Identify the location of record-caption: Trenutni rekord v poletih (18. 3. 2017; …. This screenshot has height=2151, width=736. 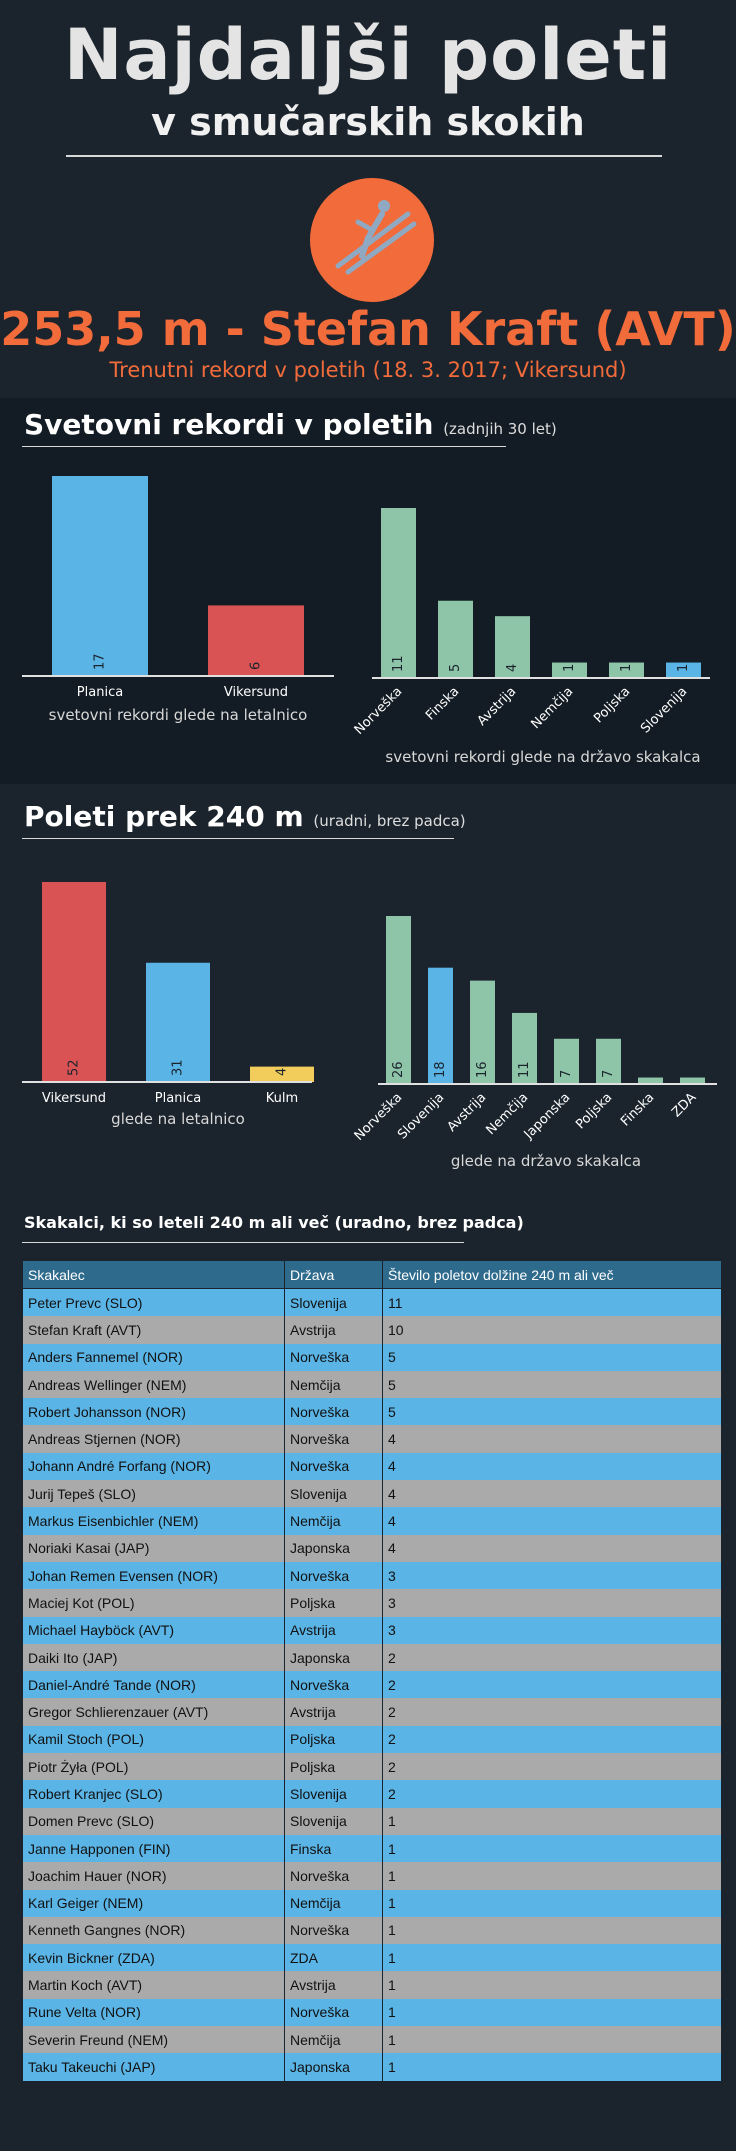
(368, 370).